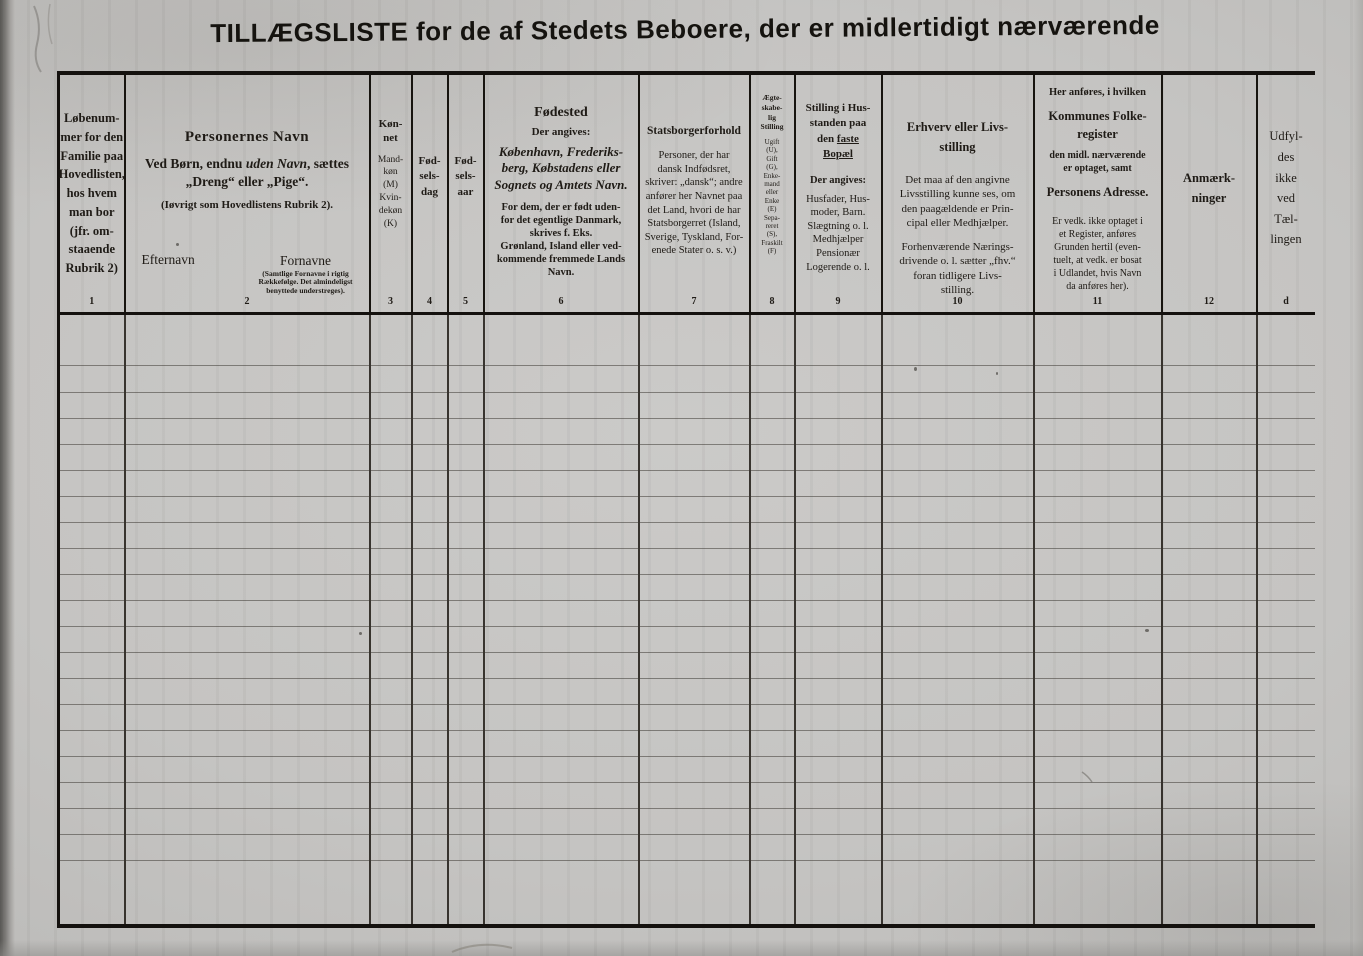  I want to click on header-heading: Fød- sels- dag, so click(429, 176).